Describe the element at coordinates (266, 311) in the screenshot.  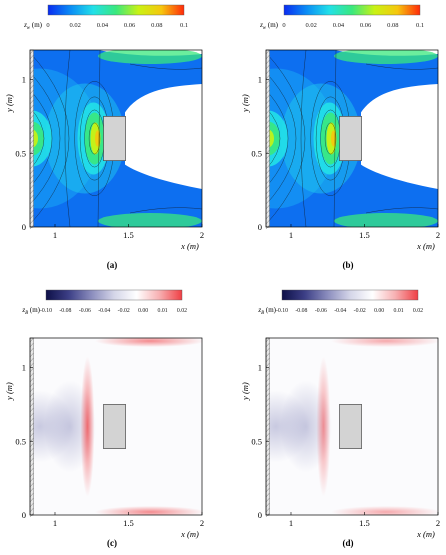
I see `colorbar-label: zB (m)` at that location.